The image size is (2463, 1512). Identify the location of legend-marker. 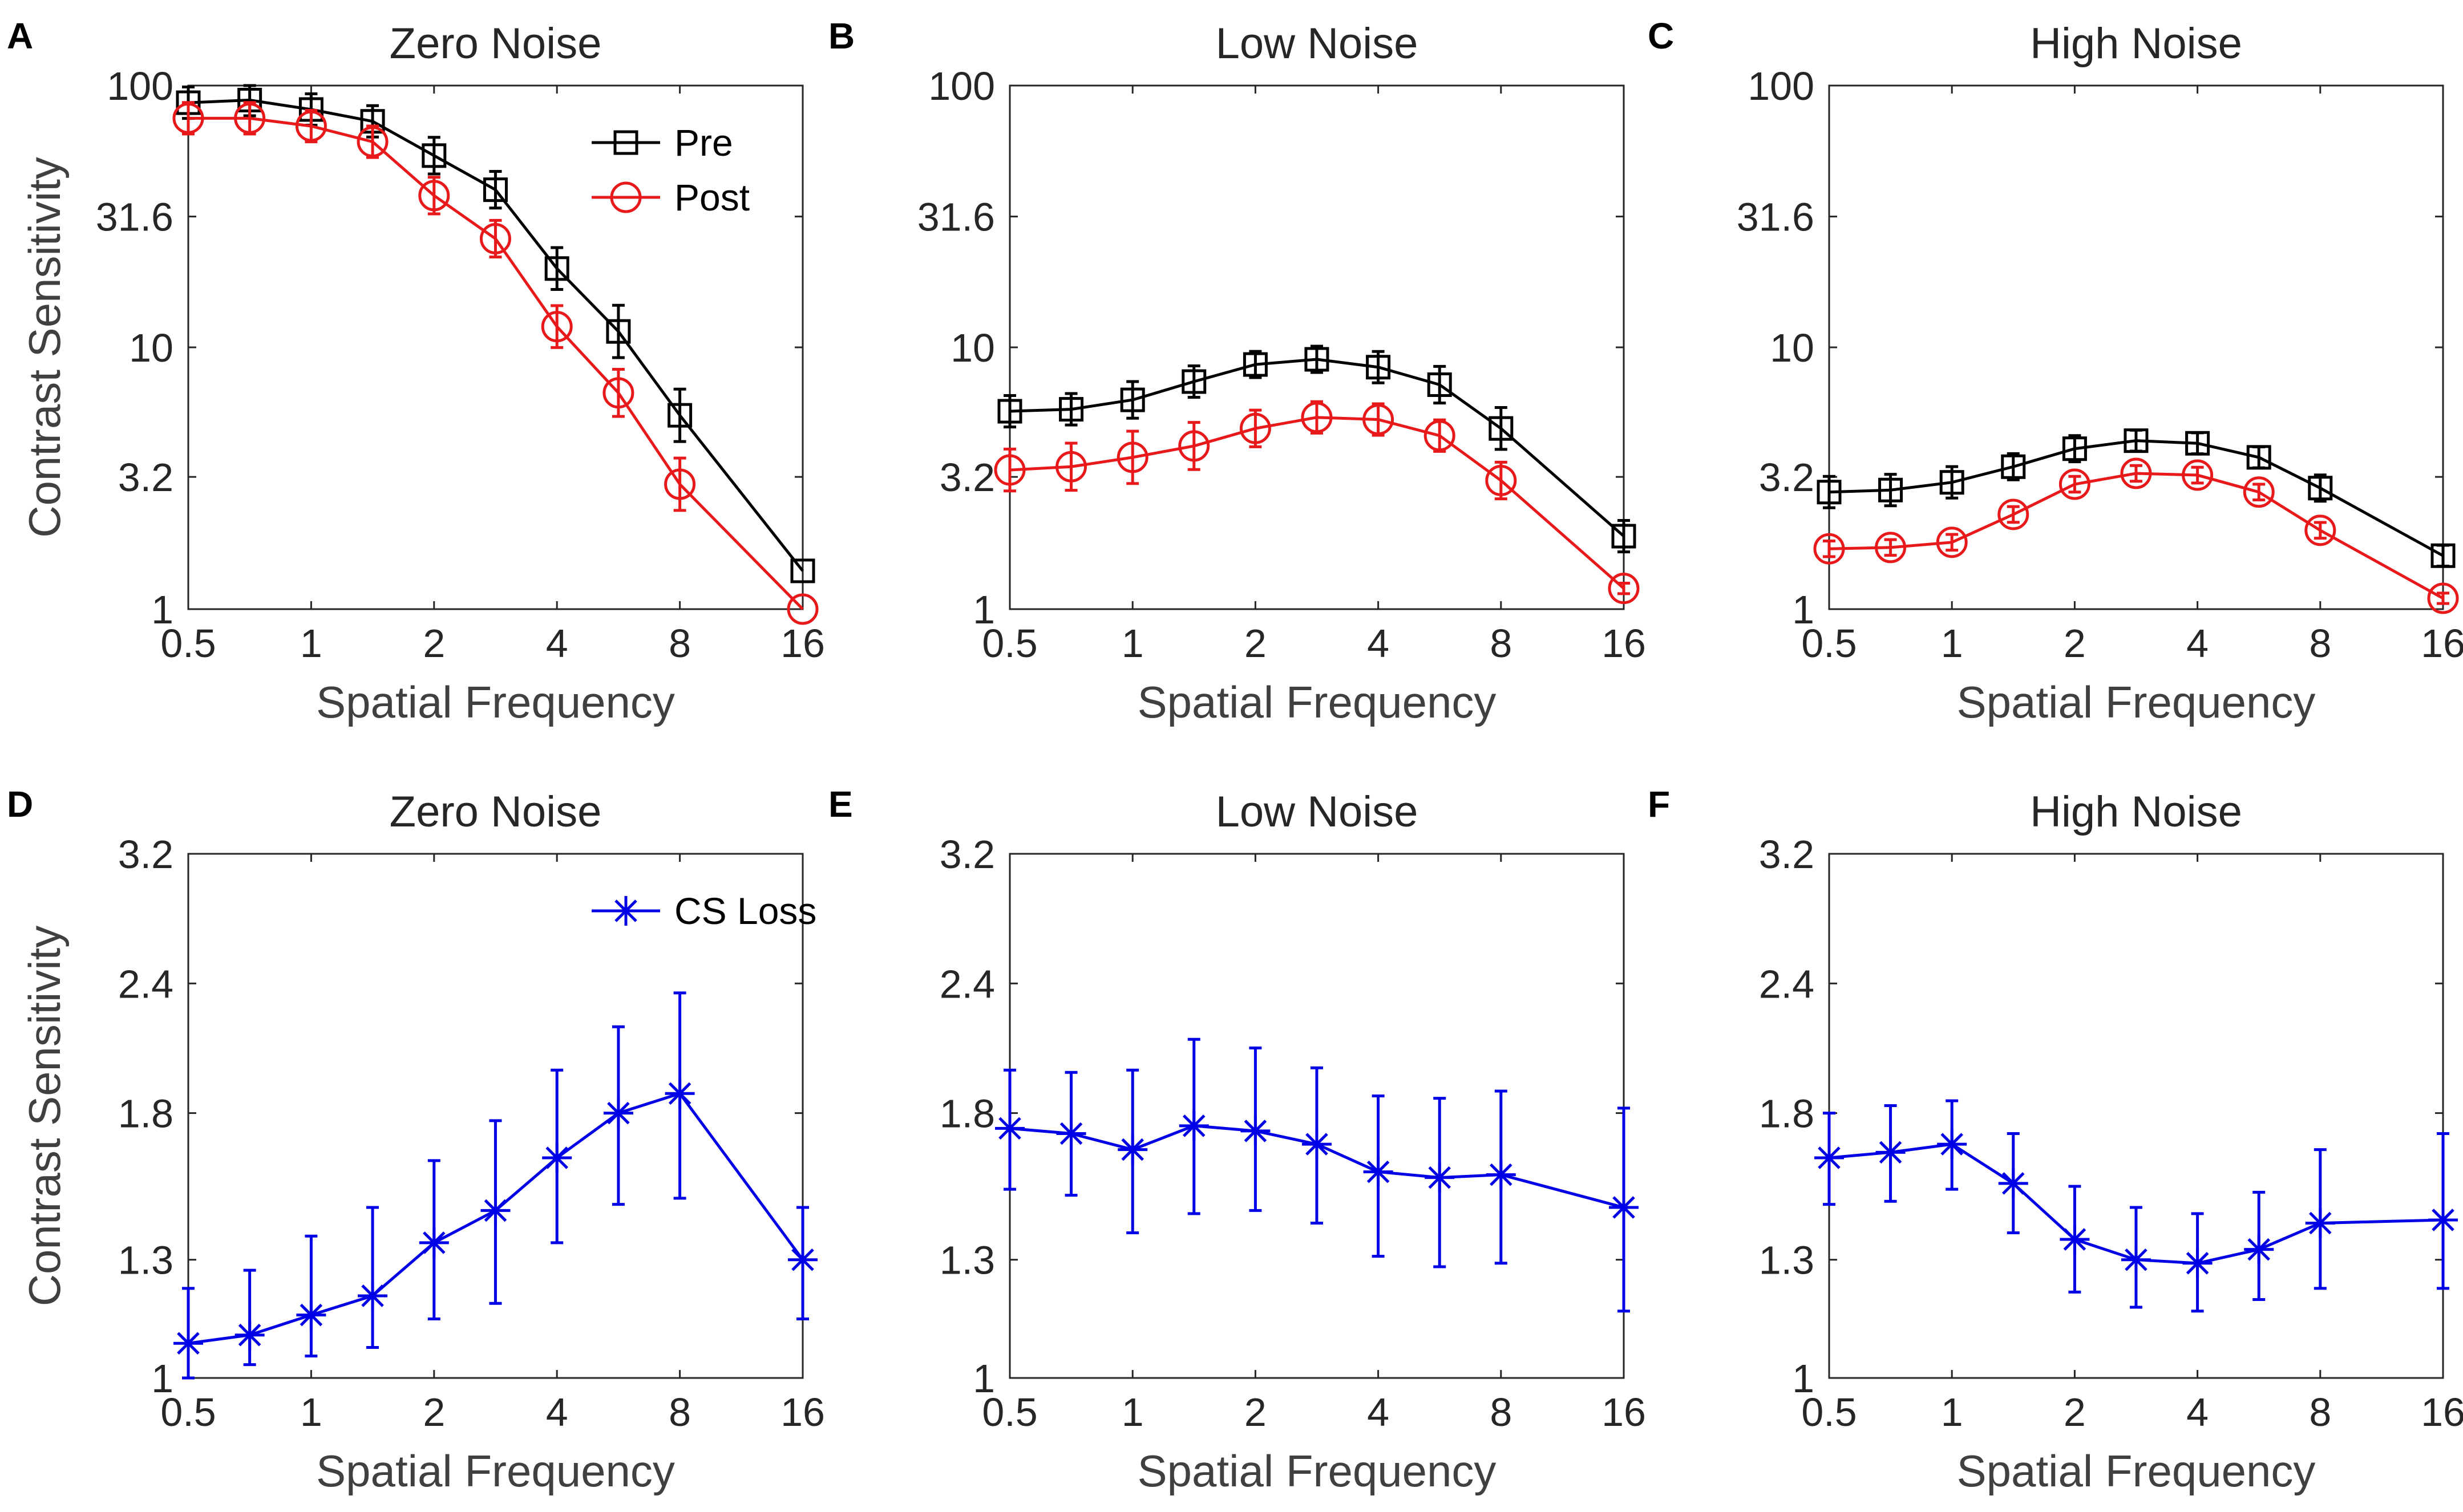
(626, 197).